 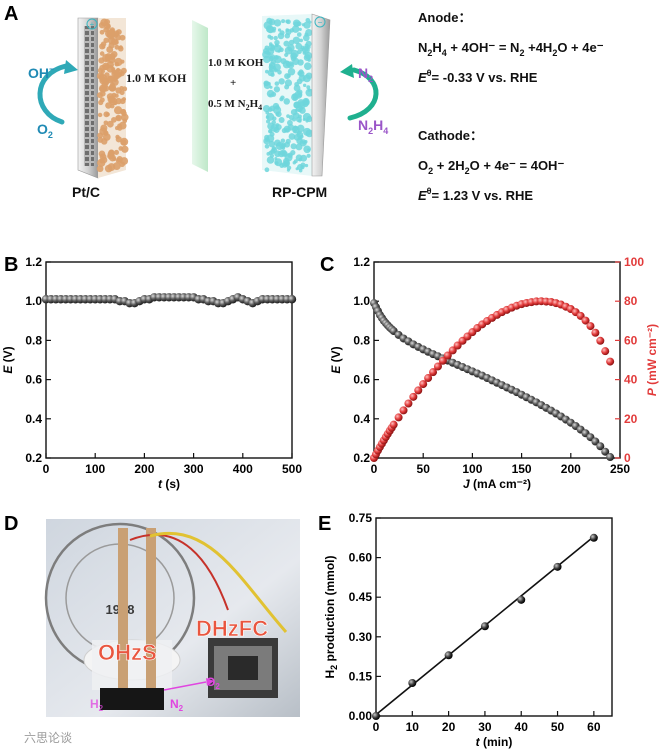 I want to click on x-tick-label: 500, so click(x=292, y=469).